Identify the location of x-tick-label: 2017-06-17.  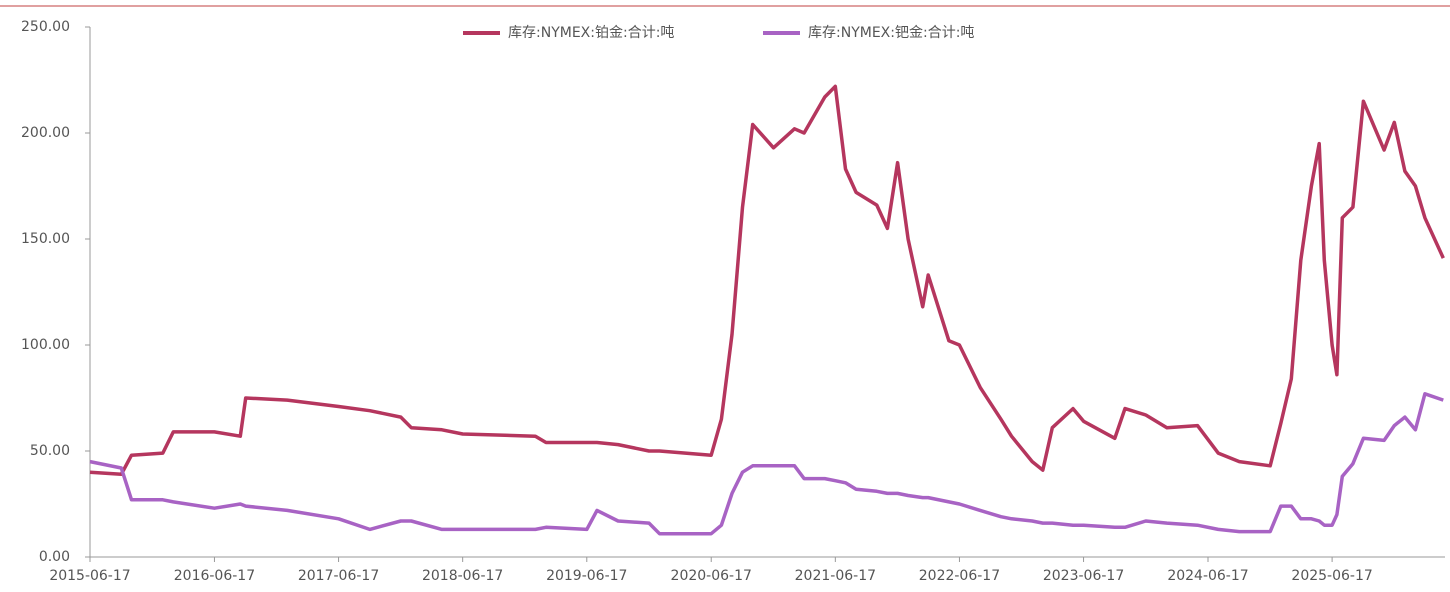
(338, 576).